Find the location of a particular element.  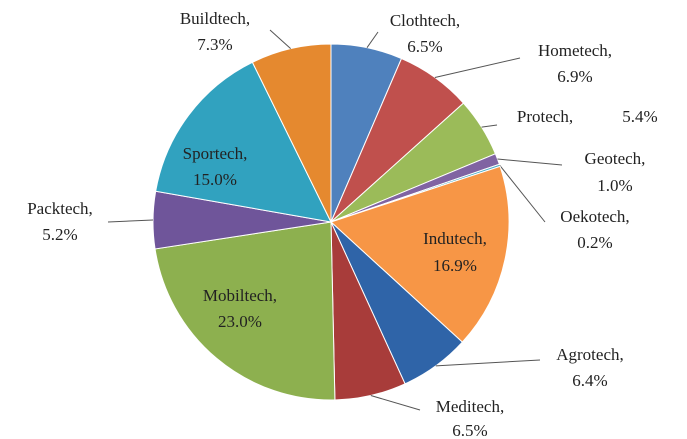

slice-label: Hometech, is located at coordinates (575, 50).